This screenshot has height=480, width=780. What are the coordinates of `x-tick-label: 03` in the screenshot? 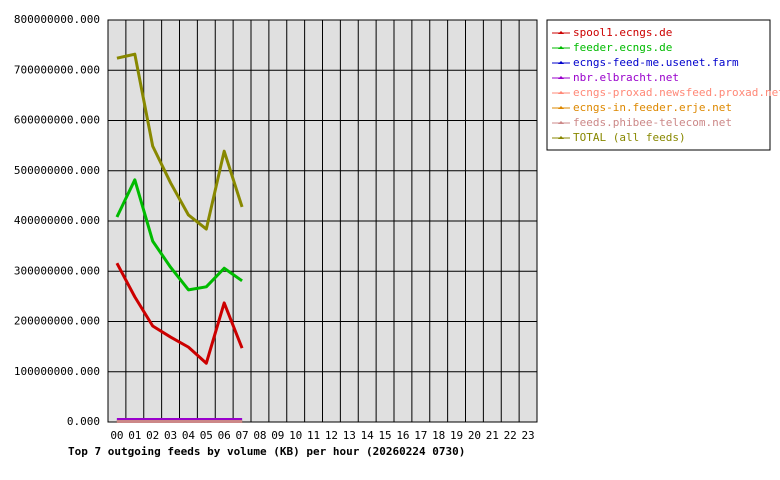 It's located at (170, 435).